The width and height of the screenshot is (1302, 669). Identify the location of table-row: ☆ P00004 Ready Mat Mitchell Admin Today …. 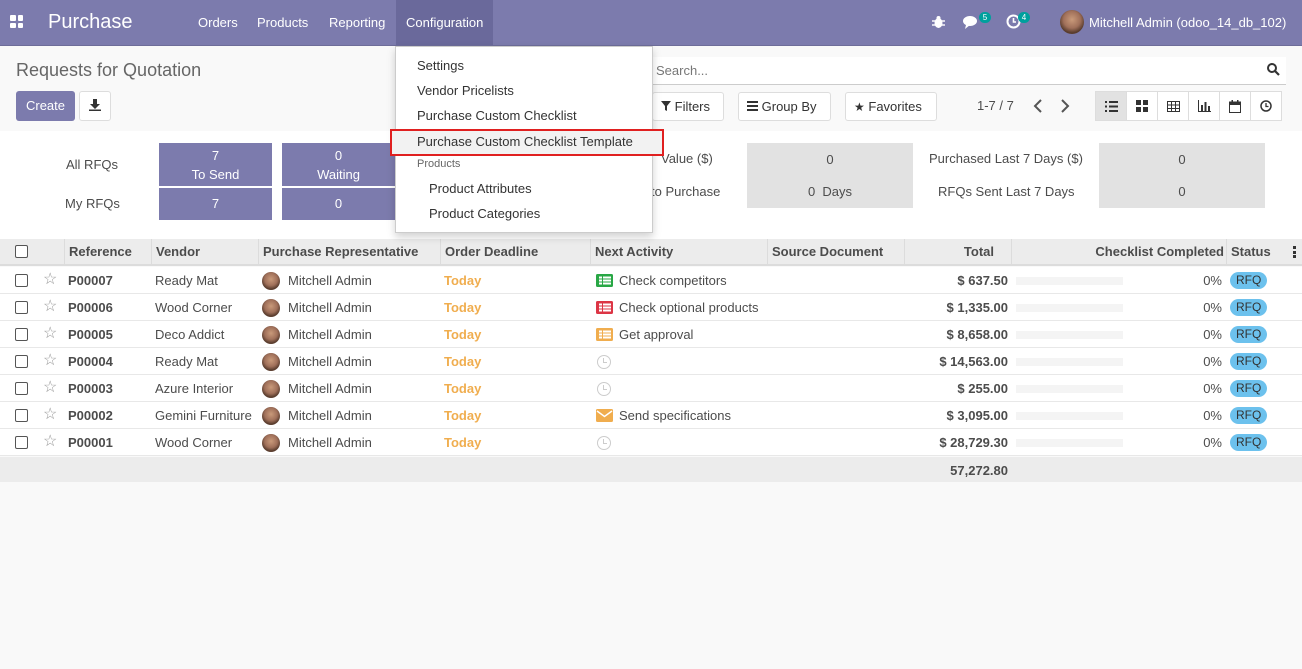
(651, 361).